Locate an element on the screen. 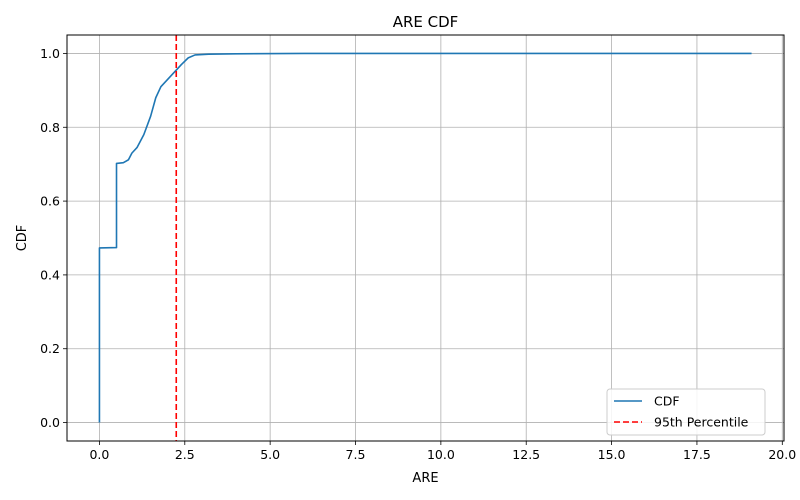 This screenshot has width=800, height=500. x-tick-label: 20.0 is located at coordinates (782, 454).